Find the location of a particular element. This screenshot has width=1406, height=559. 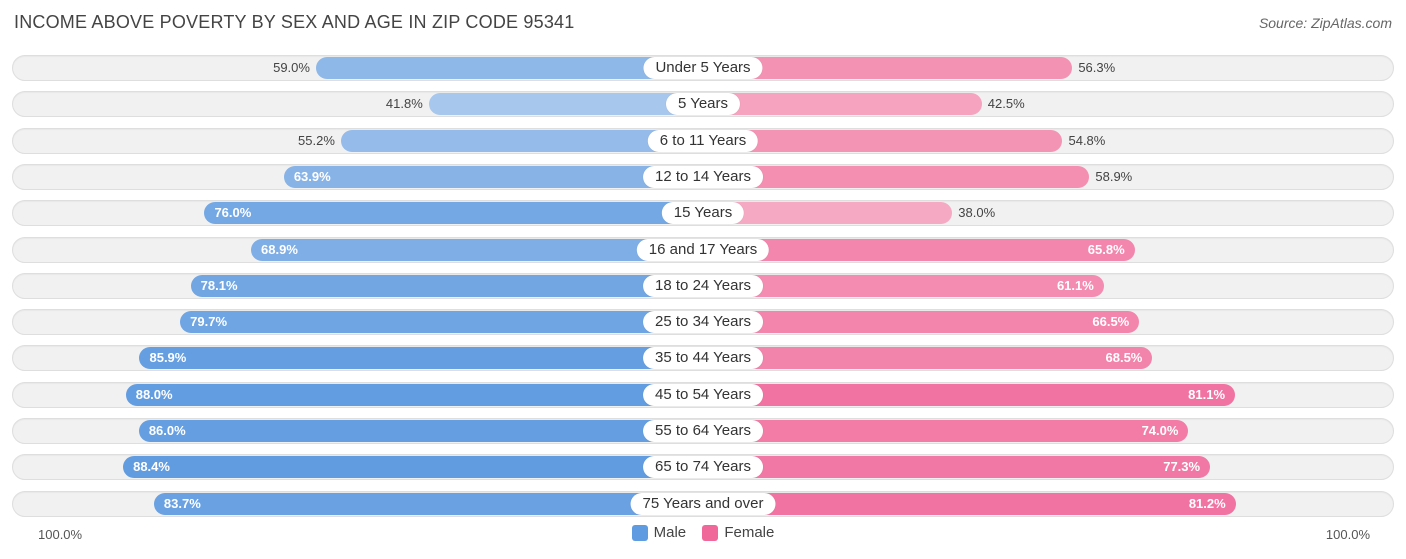

chart-row: 59.0% 56.3% Under 5 Years is located at coordinates (703, 68).